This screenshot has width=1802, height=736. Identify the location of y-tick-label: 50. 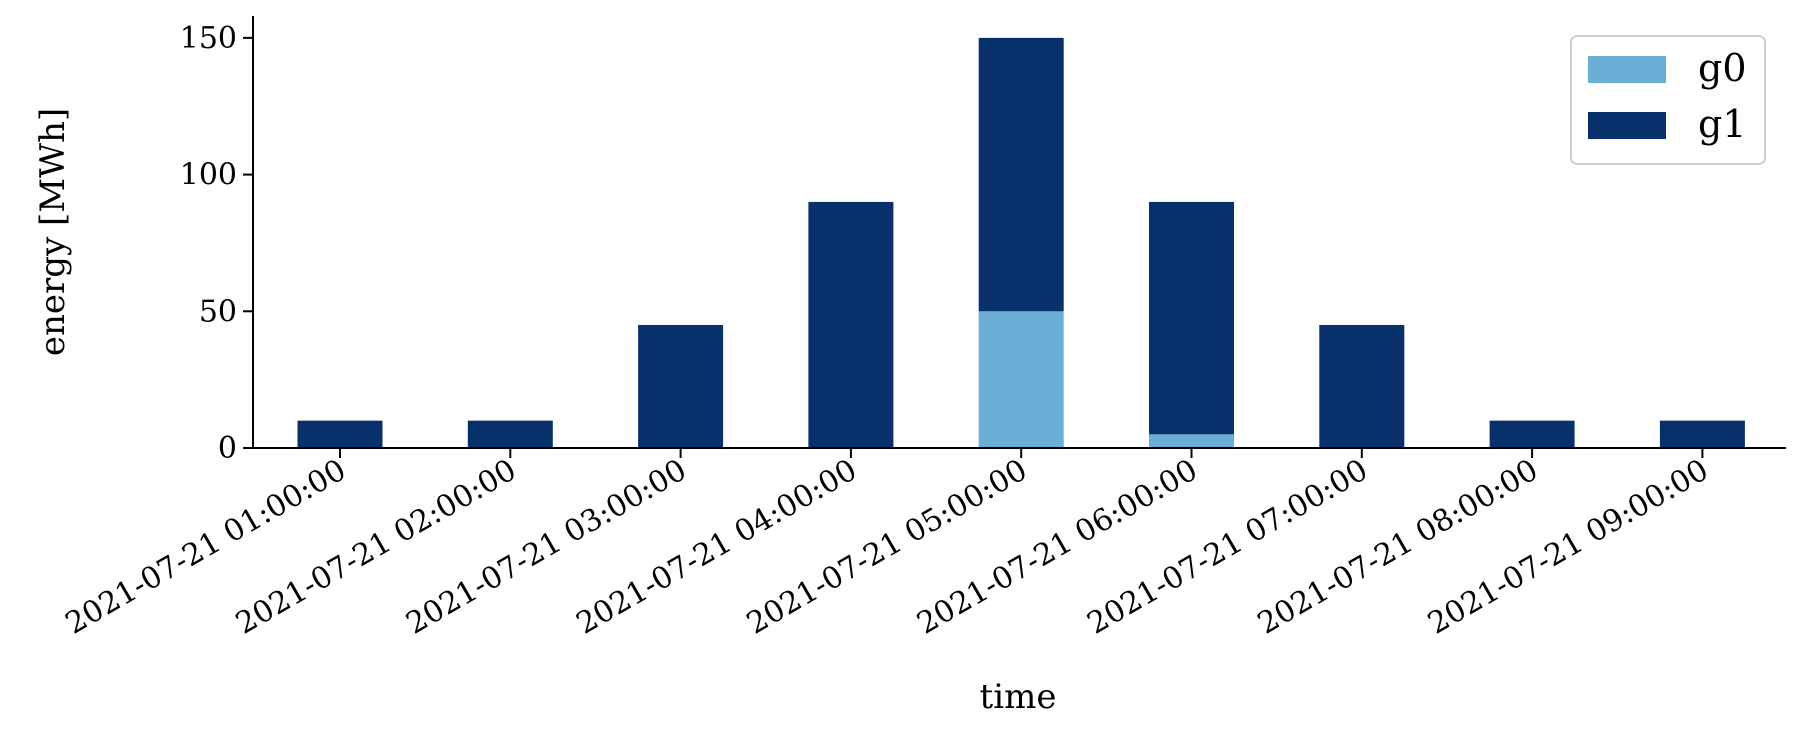
(218, 311).